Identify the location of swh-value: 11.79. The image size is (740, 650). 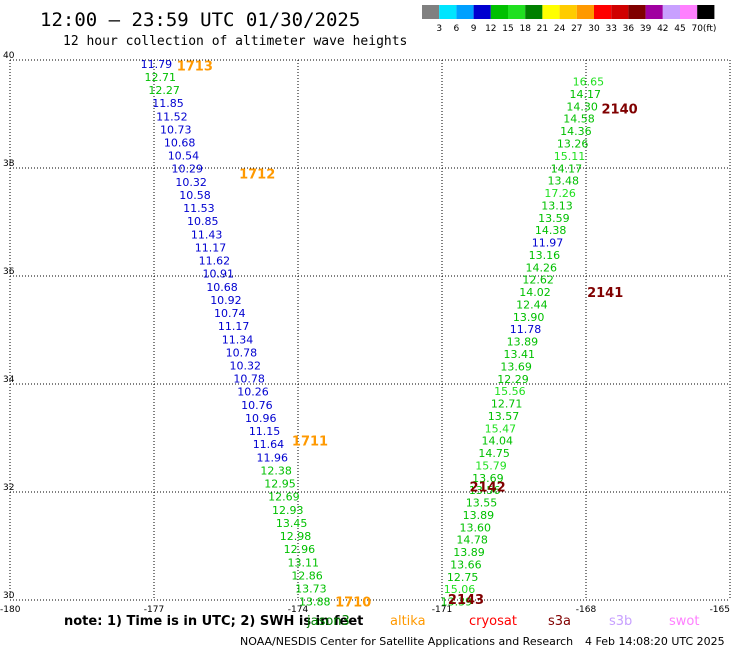
(157, 64).